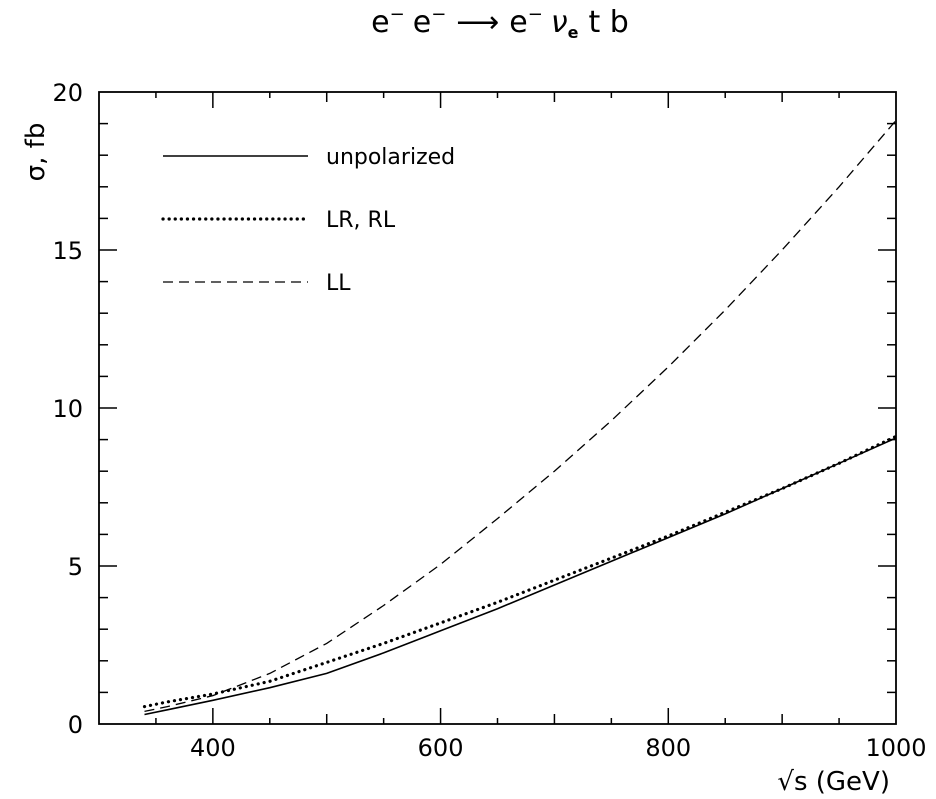 The width and height of the screenshot is (936, 799). What do you see at coordinates (833, 782) in the screenshot?
I see `x-axis-label: √s (GeV)` at bounding box center [833, 782].